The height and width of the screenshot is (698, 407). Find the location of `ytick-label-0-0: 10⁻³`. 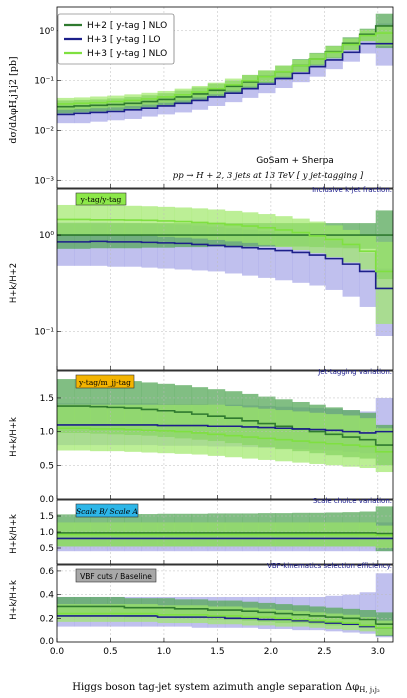

ytick-label-0-0: 10⁻³ is located at coordinates (44, 181).